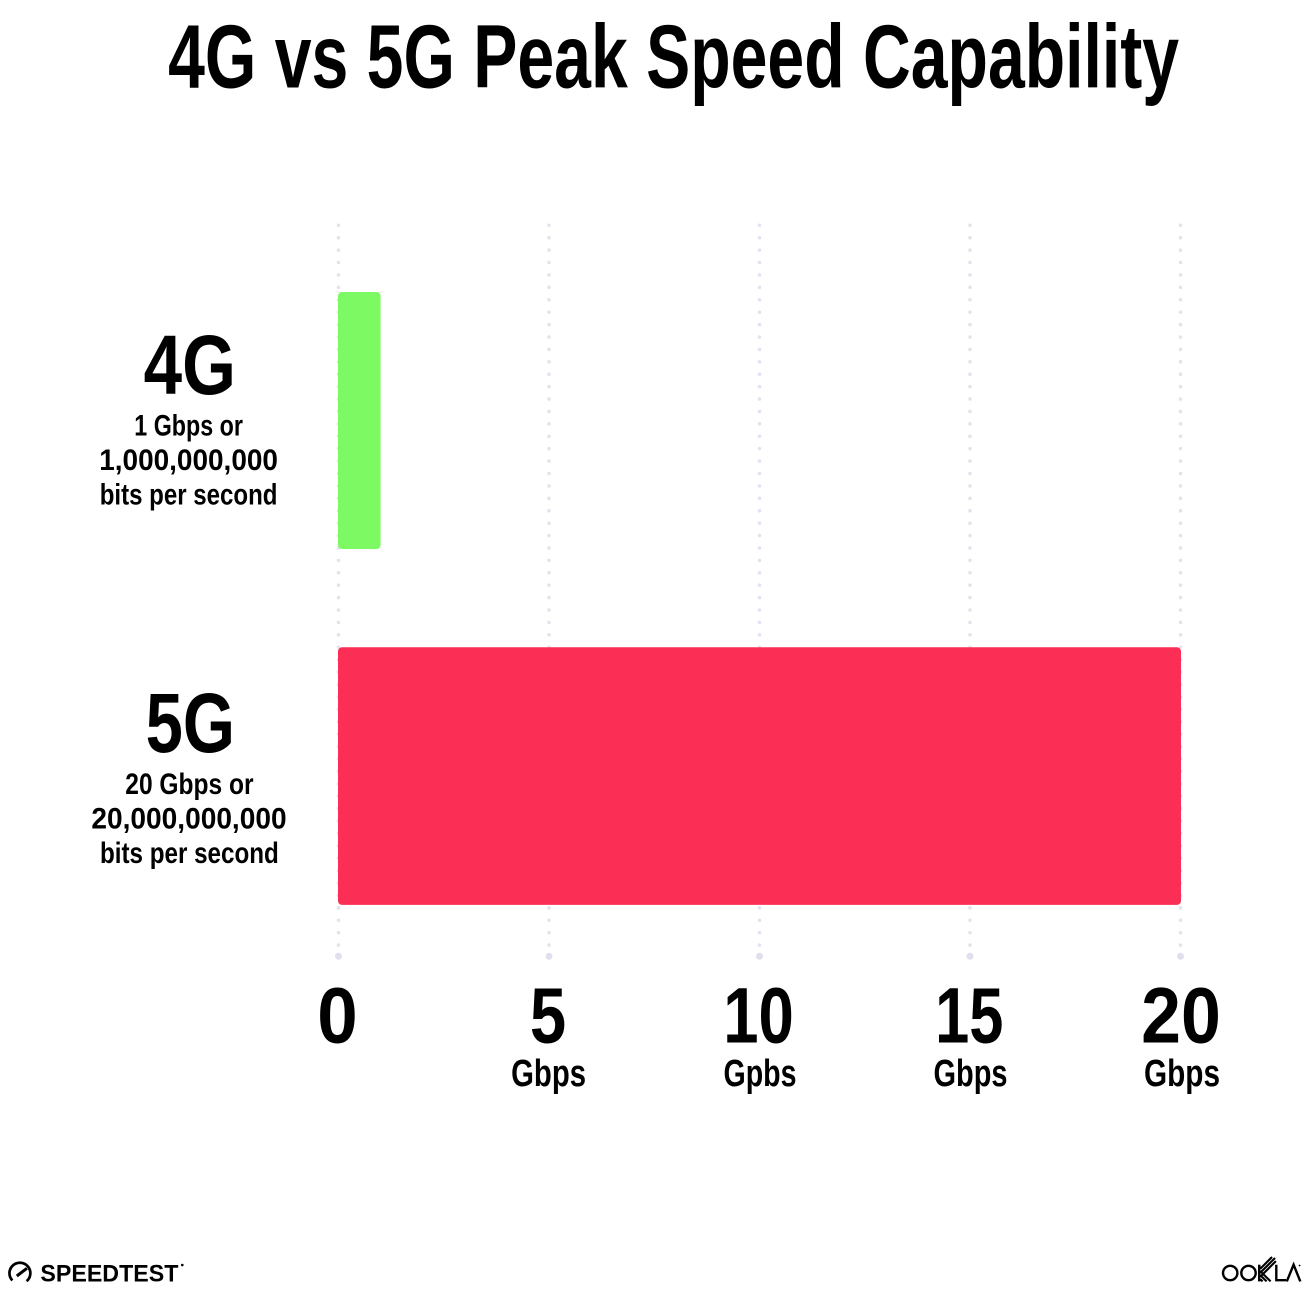  What do you see at coordinates (188, 460) in the screenshot?
I see `svg-text: 1,000,000,000` at bounding box center [188, 460].